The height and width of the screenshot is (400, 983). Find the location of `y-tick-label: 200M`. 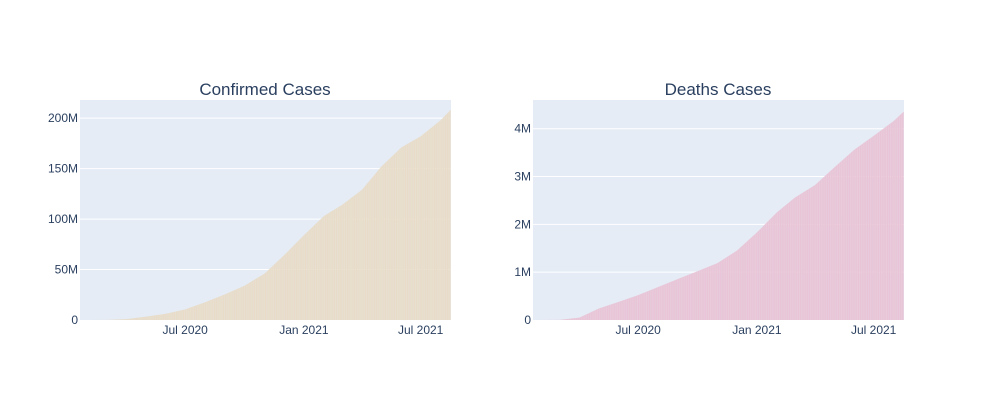

y-tick-label: 200M is located at coordinates (63, 118).